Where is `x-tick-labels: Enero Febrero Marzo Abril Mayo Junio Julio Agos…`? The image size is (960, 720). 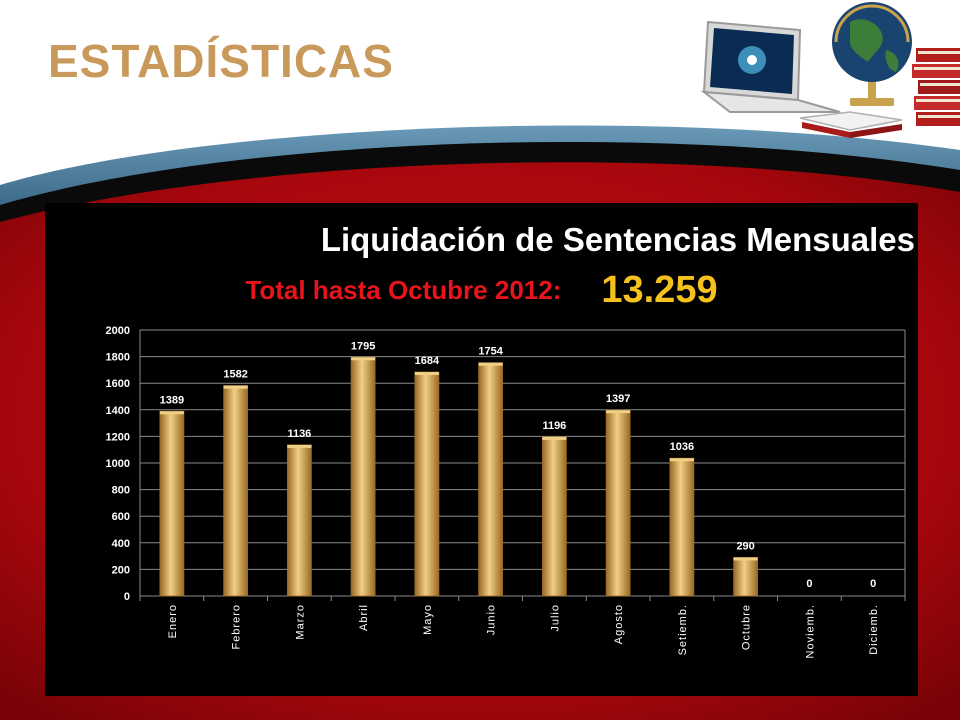 x-tick-labels: Enero Febrero Marzo Abril Mayo Junio Julio Agos… is located at coordinates (523, 631).